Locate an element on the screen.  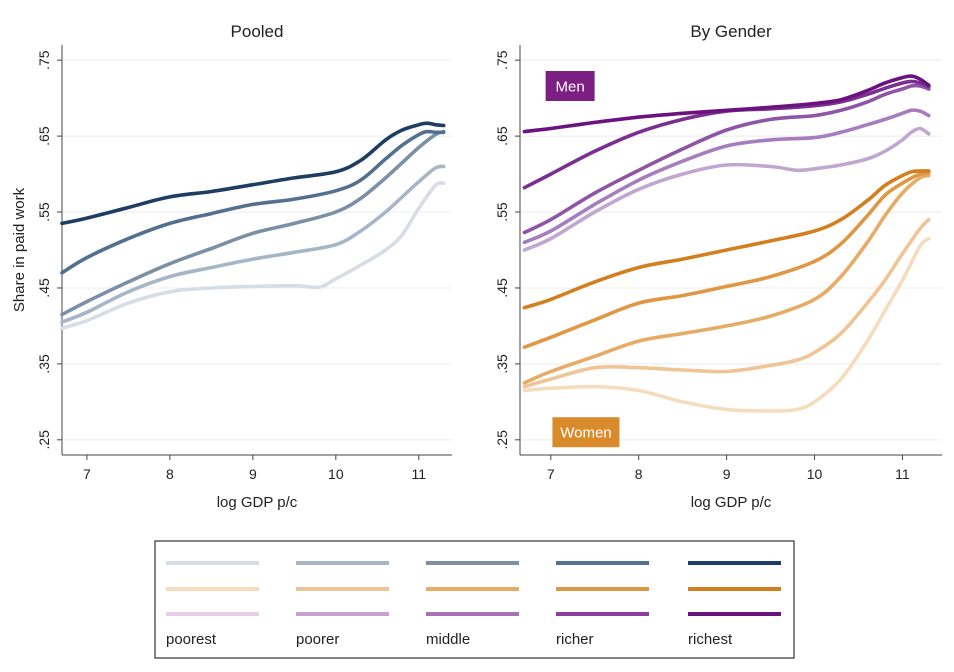
series-line-men-middle is located at coordinates (726, 159).